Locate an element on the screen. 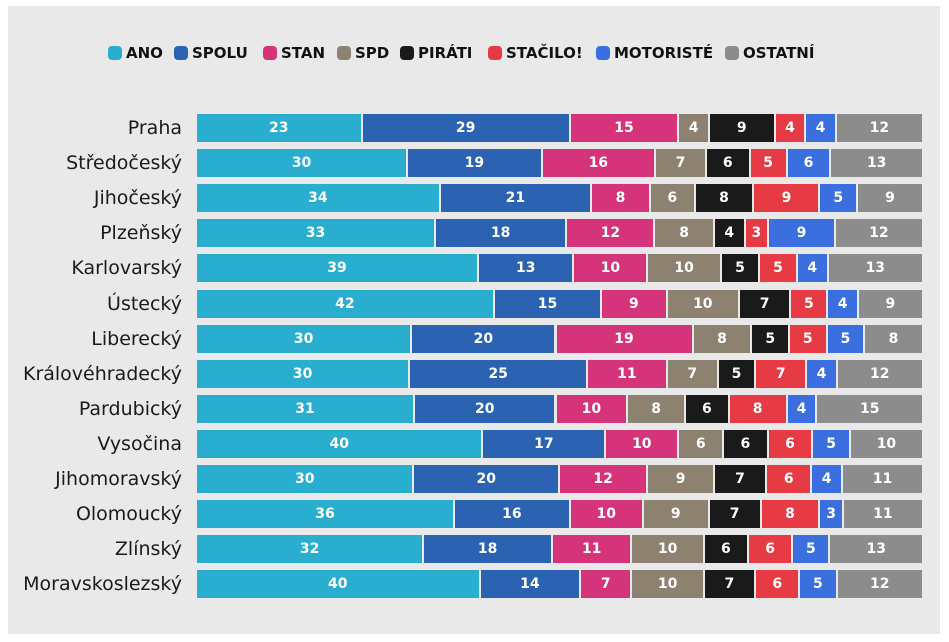  bar-segment-praha-stan: 15 is located at coordinates (624, 128).